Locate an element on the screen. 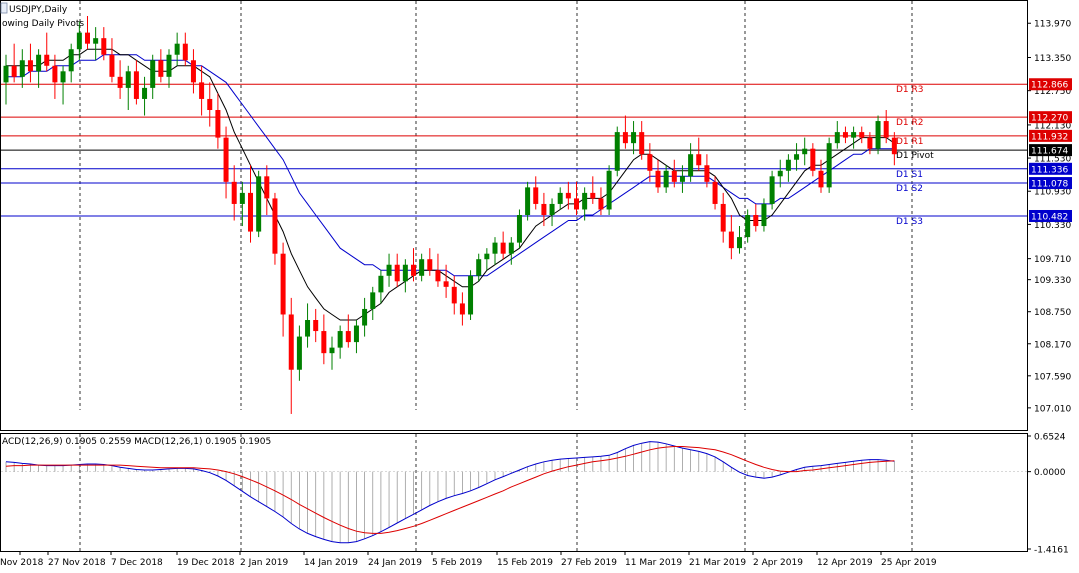  symbol-icon is located at coordinates (4, 8).